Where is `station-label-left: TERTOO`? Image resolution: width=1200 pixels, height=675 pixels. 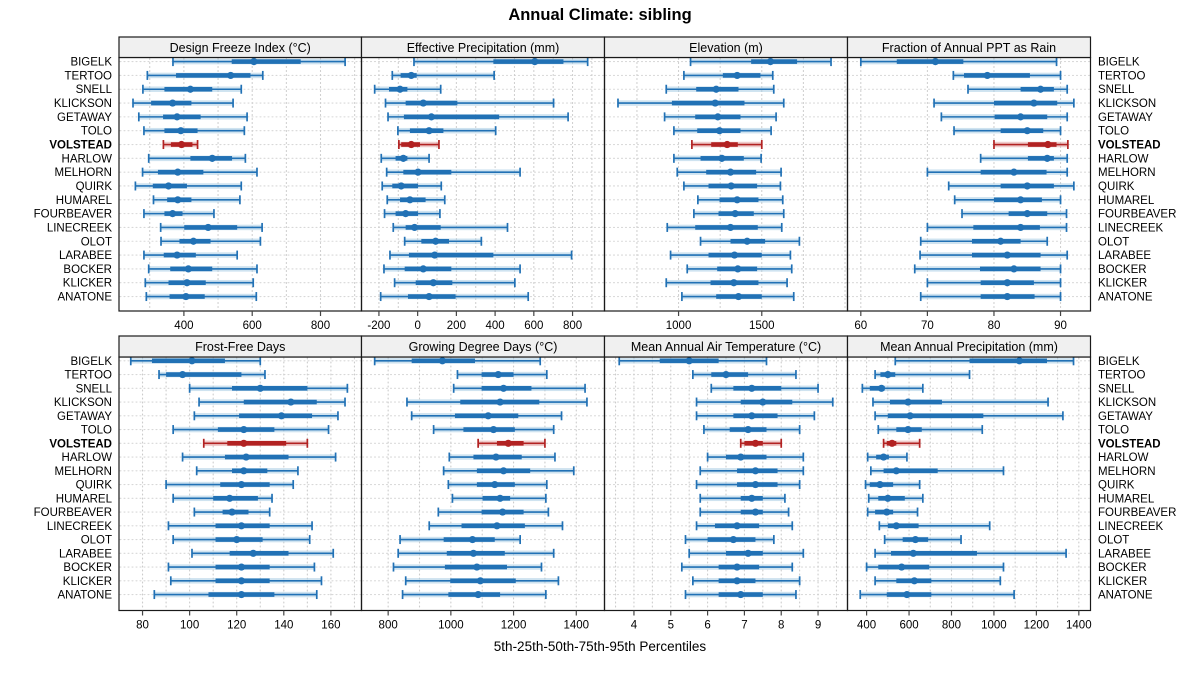
station-label-left: TERTOO is located at coordinates (89, 376).